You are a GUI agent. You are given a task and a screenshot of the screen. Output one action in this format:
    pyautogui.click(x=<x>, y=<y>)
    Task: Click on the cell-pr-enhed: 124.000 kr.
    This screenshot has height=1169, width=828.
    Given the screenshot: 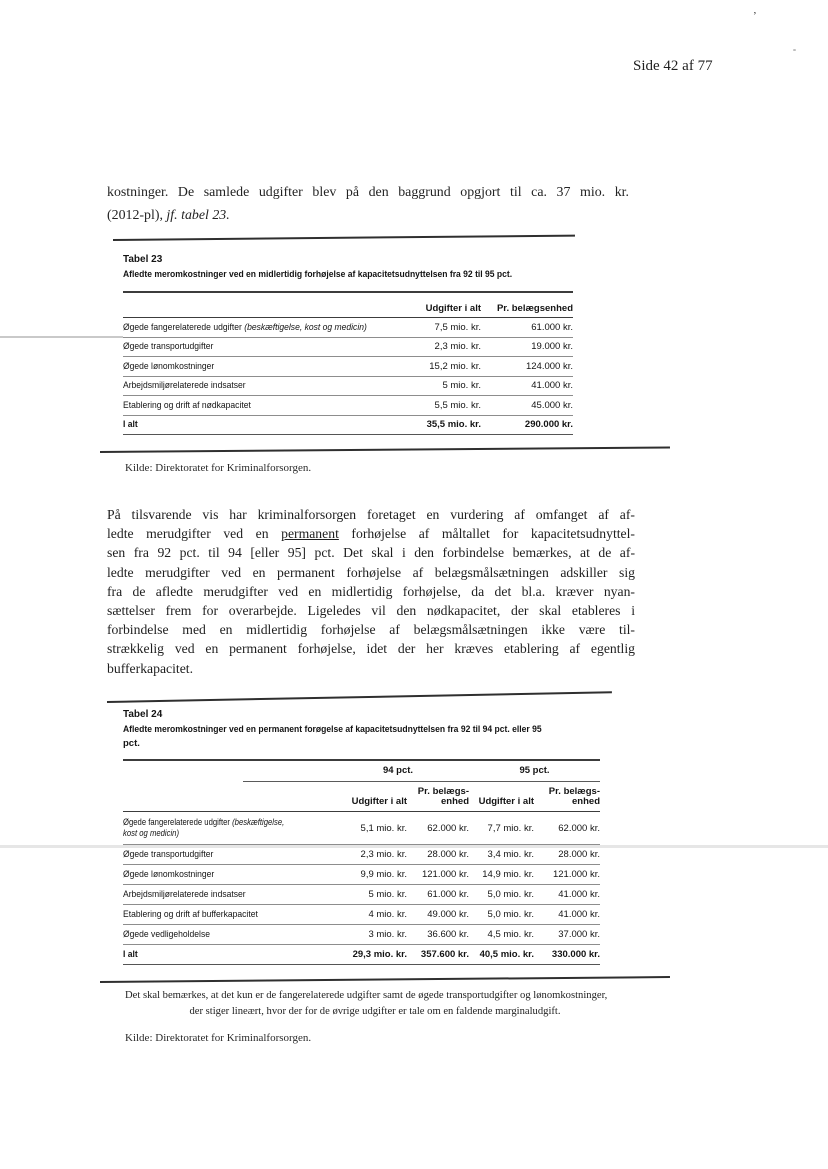 What is the action you would take?
    pyautogui.click(x=549, y=366)
    